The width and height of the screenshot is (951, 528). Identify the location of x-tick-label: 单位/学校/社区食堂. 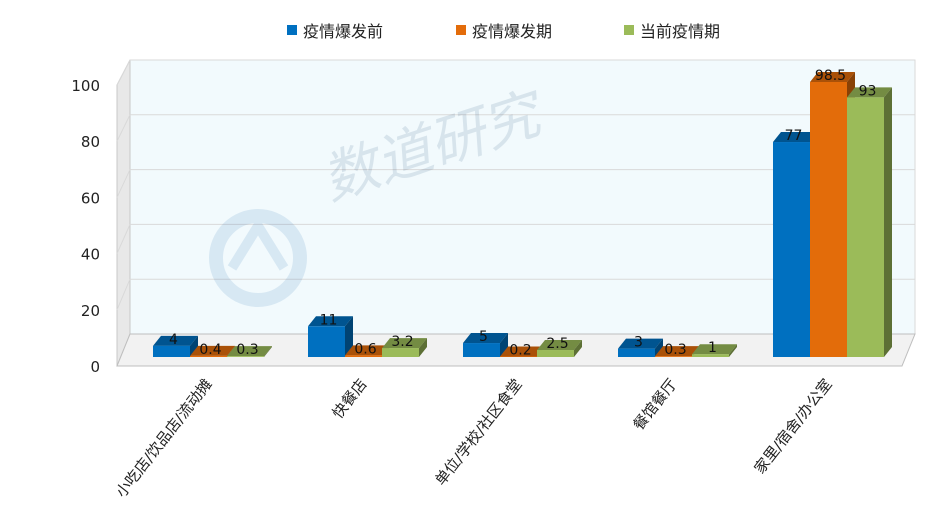
(478, 432).